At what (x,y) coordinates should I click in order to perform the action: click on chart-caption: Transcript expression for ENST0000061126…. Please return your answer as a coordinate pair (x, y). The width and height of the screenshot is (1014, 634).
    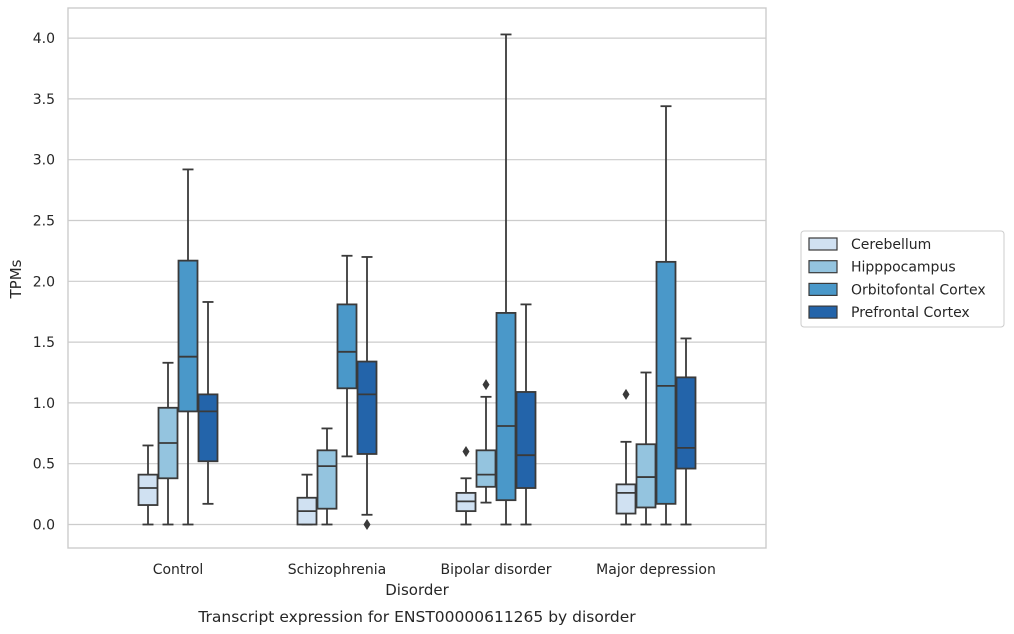
    Looking at the image, I should click on (416, 617).